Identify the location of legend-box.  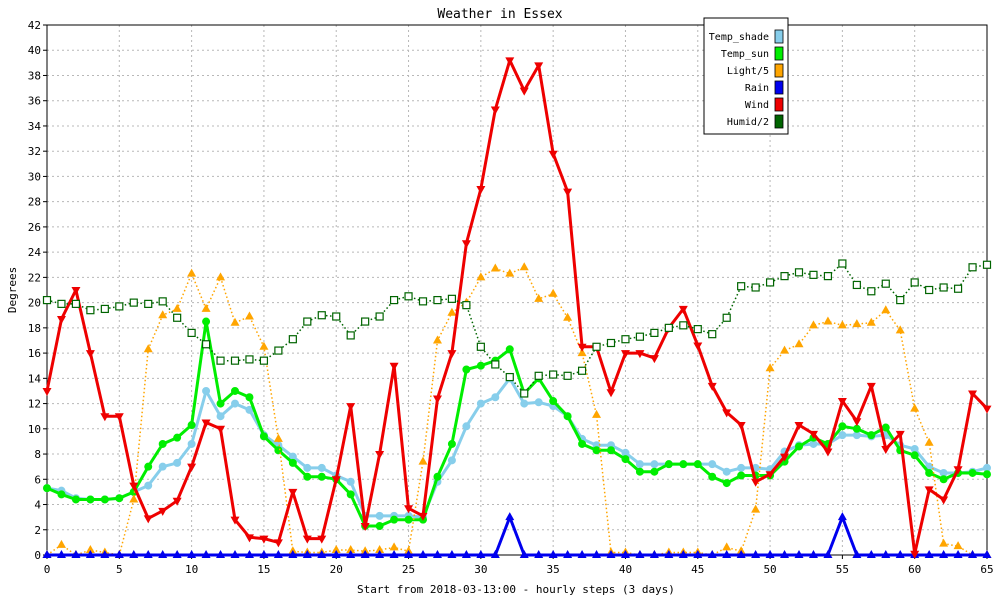
(746, 76).